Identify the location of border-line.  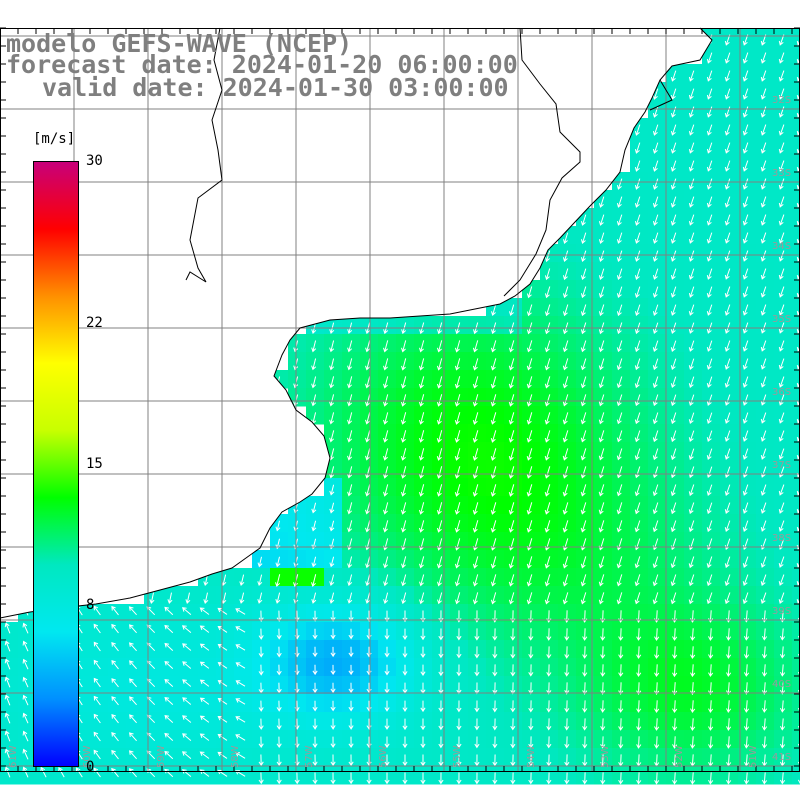
(661, 95).